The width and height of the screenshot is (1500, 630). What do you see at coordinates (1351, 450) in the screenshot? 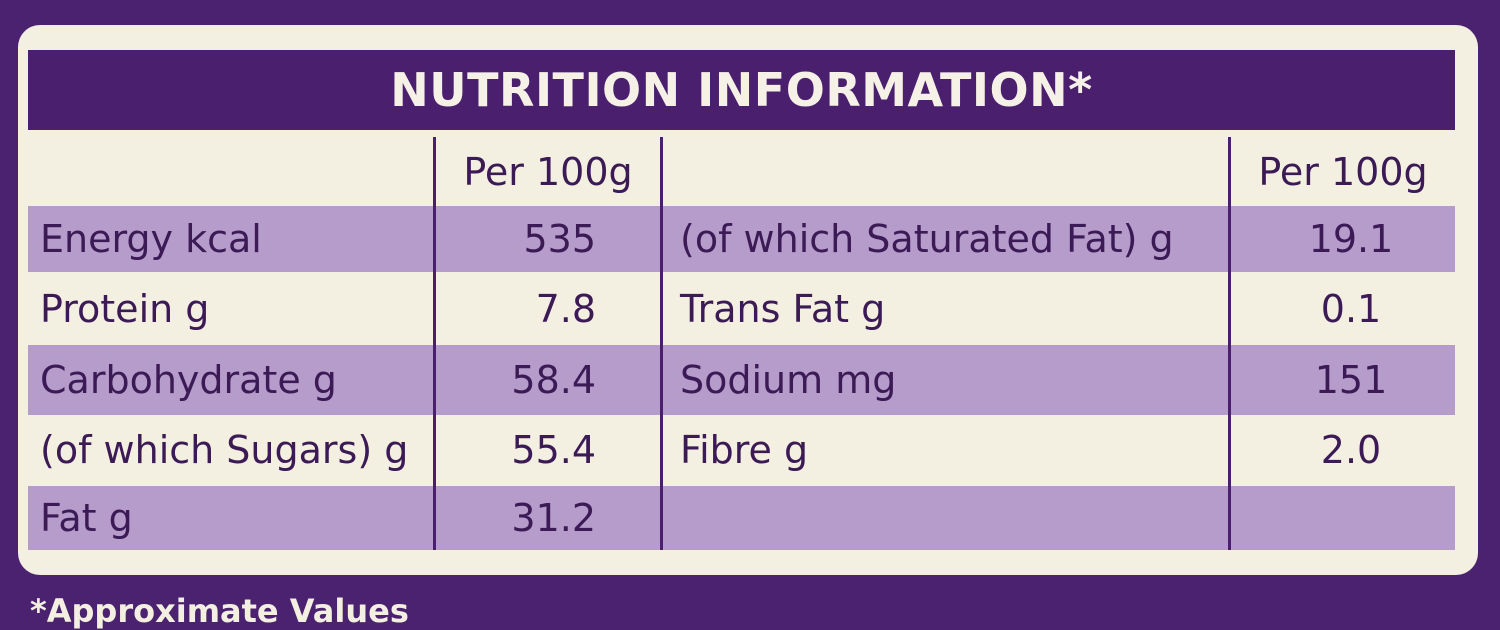
I see `nutrient-value: 2.0` at bounding box center [1351, 450].